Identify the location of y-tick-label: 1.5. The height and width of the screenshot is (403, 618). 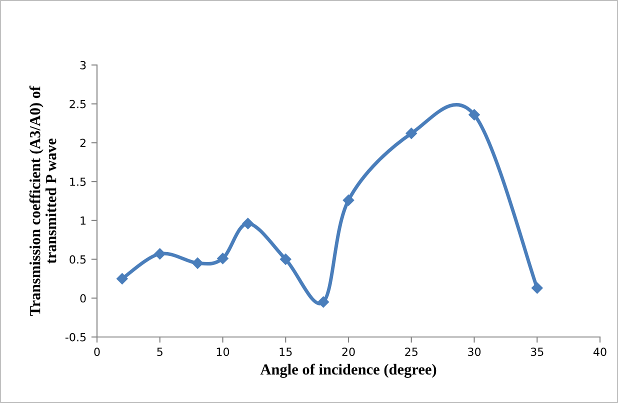
(78, 182).